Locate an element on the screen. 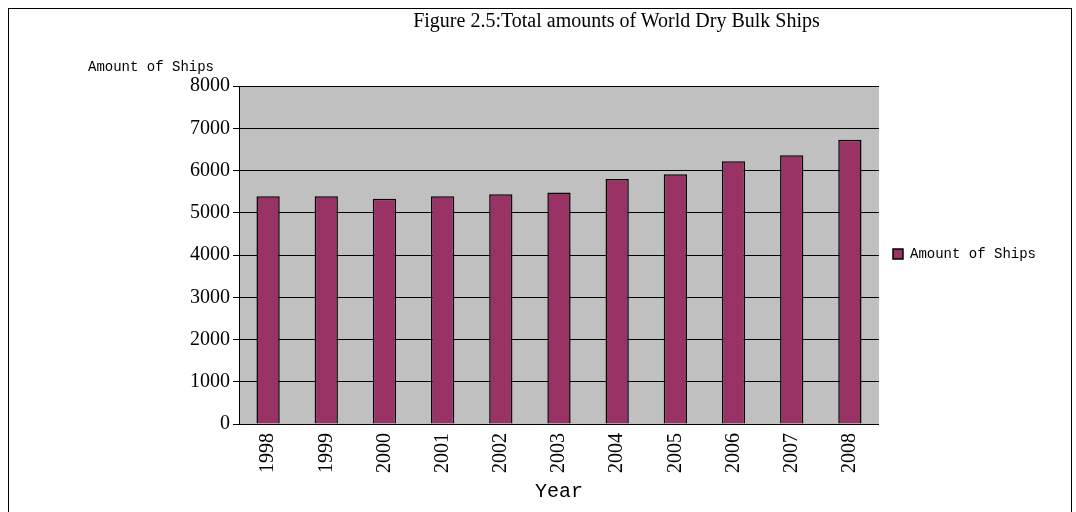 This screenshot has height=512, width=1076. y-tick-label: 1000 is located at coordinates (210, 380).